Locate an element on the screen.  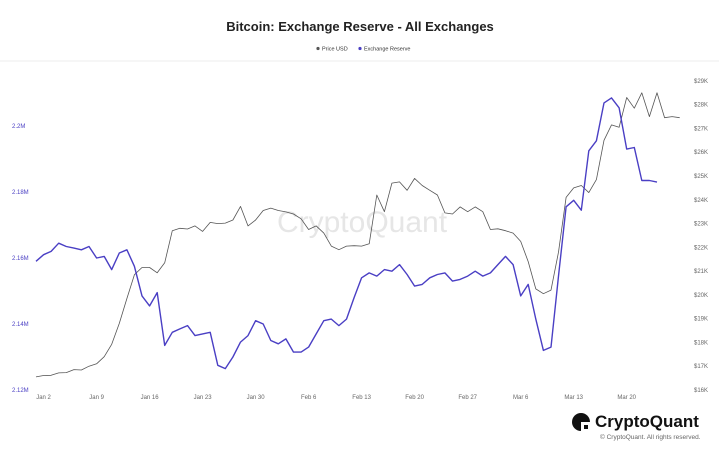
left-axis: 2.12M 2.14M 2.16M 2.18M 2.2M is located at coordinates (20, 259).